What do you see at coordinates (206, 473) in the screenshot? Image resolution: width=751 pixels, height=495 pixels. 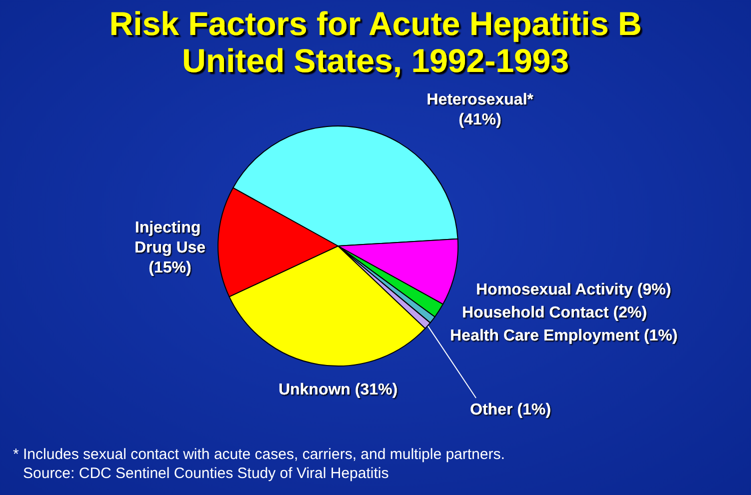 I see `source-note: Source: CDC Sentinel Counties Study of Viral Hepatitis` at bounding box center [206, 473].